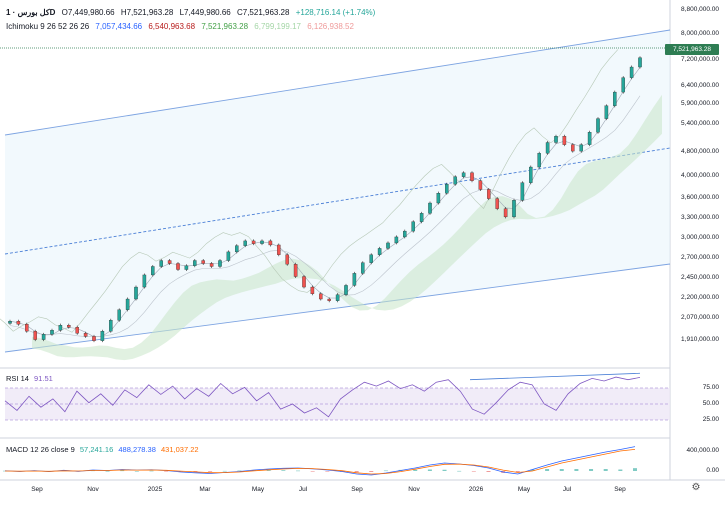  I want to click on price-tick: 7,200,000.00, so click(700, 59).